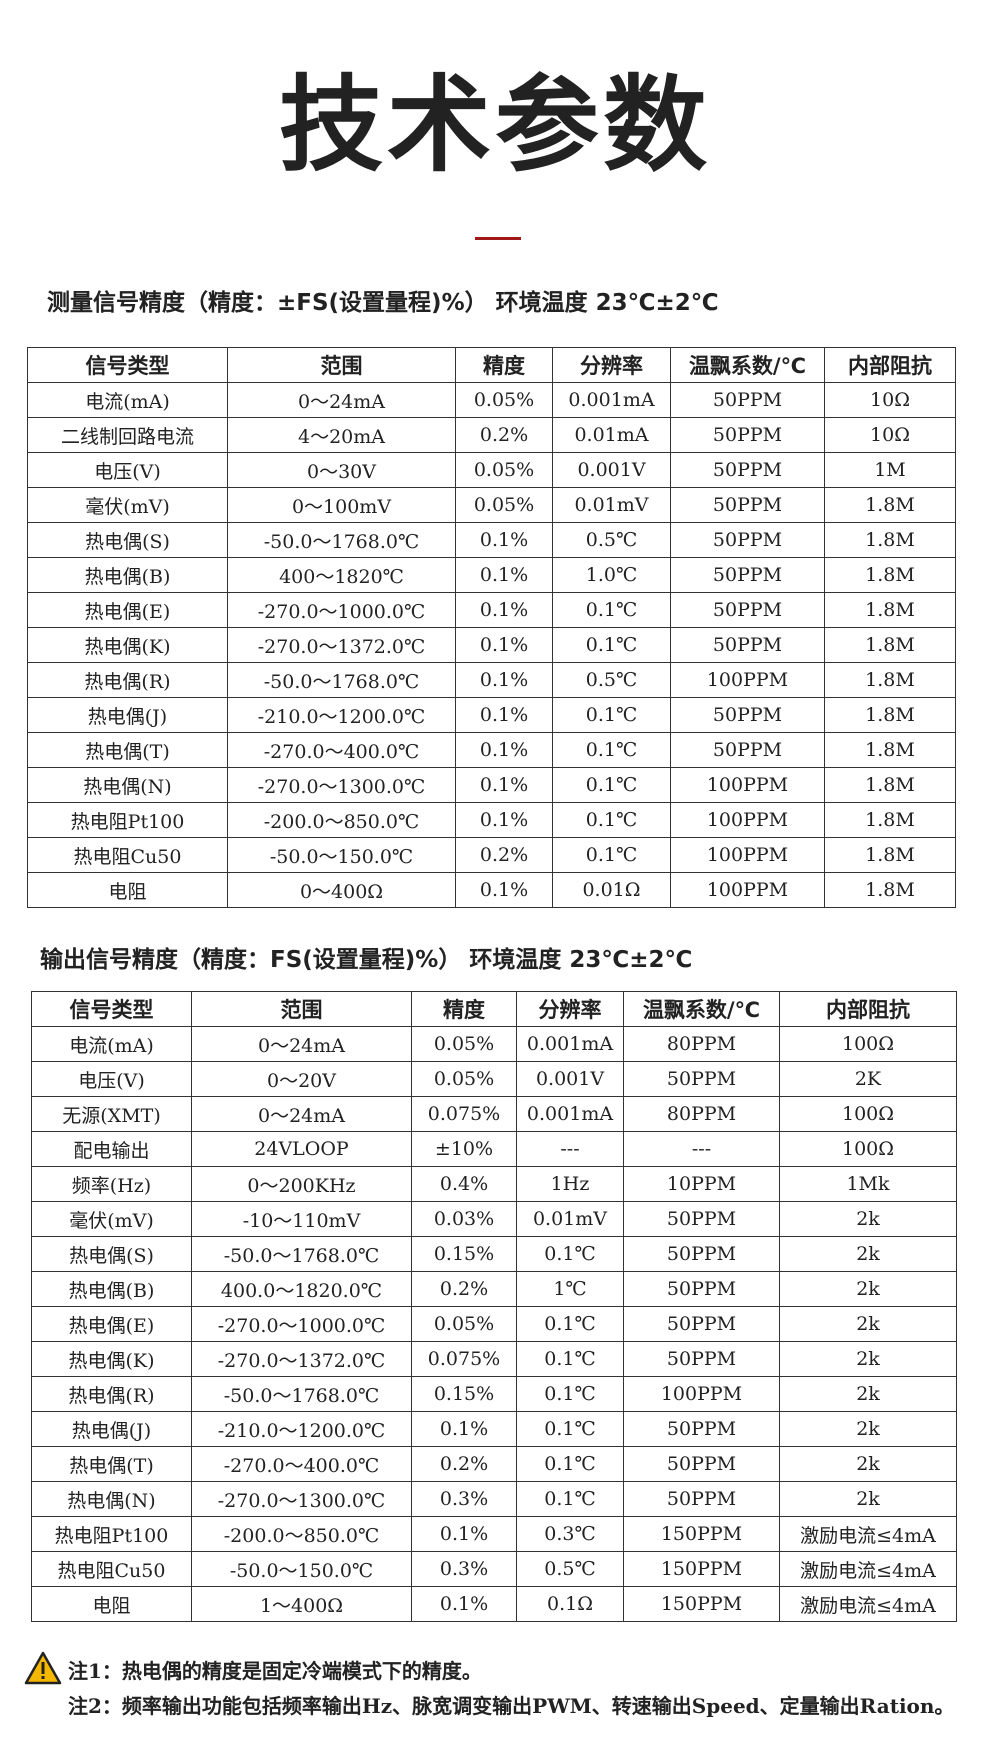 The height and width of the screenshot is (1739, 990). Describe the element at coordinates (43, 1668) in the screenshot. I see `warning-icon` at that location.